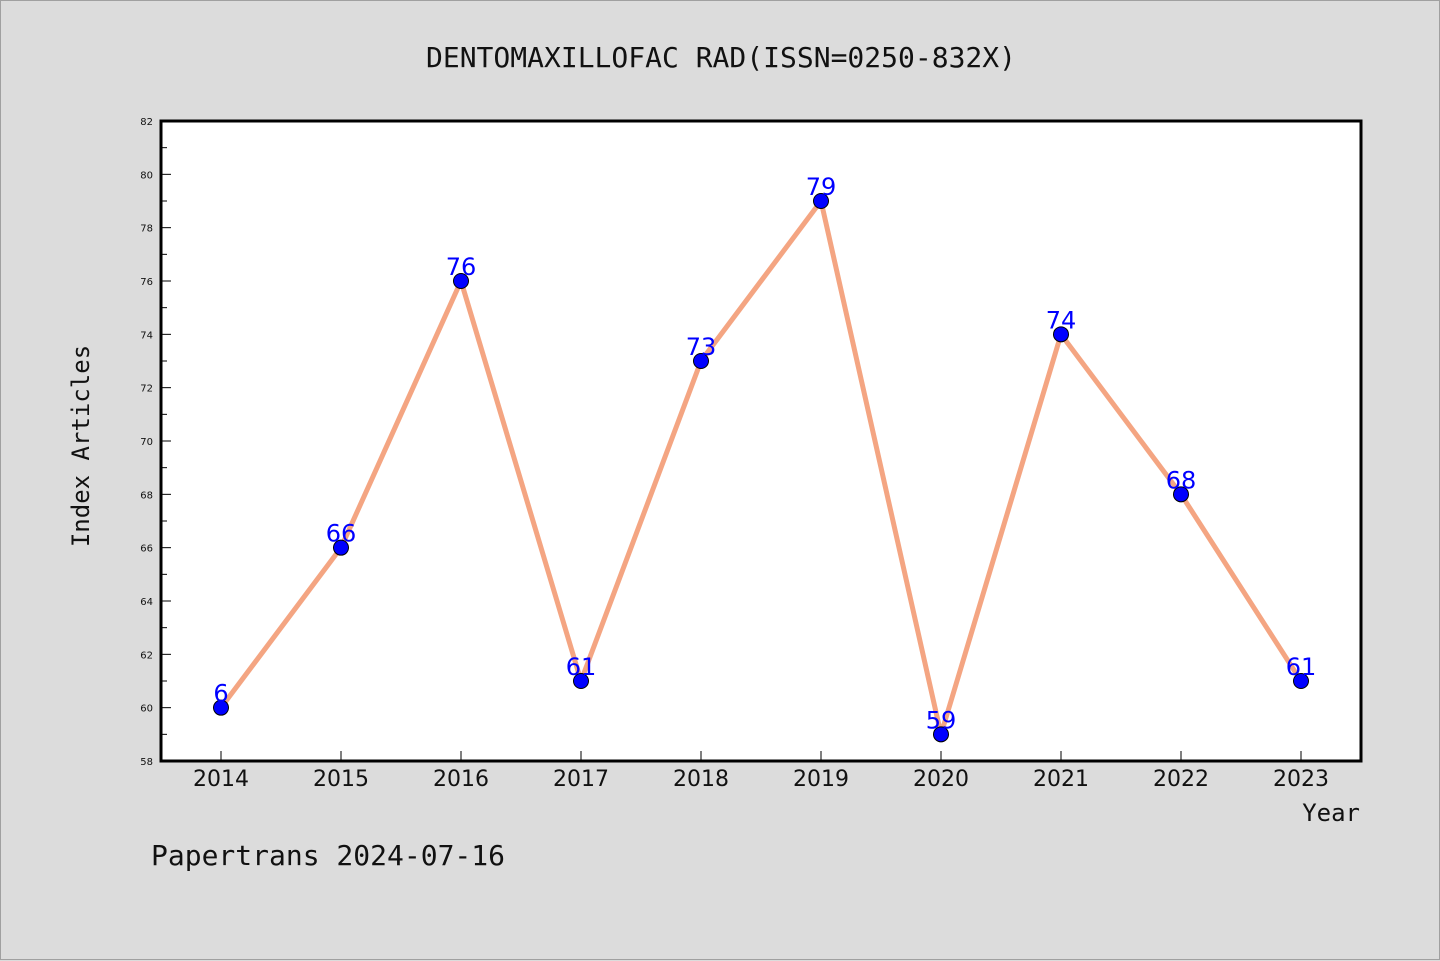 The width and height of the screenshot is (1440, 961). What do you see at coordinates (821, 779) in the screenshot?
I see `x-tick-label: 2019` at bounding box center [821, 779].